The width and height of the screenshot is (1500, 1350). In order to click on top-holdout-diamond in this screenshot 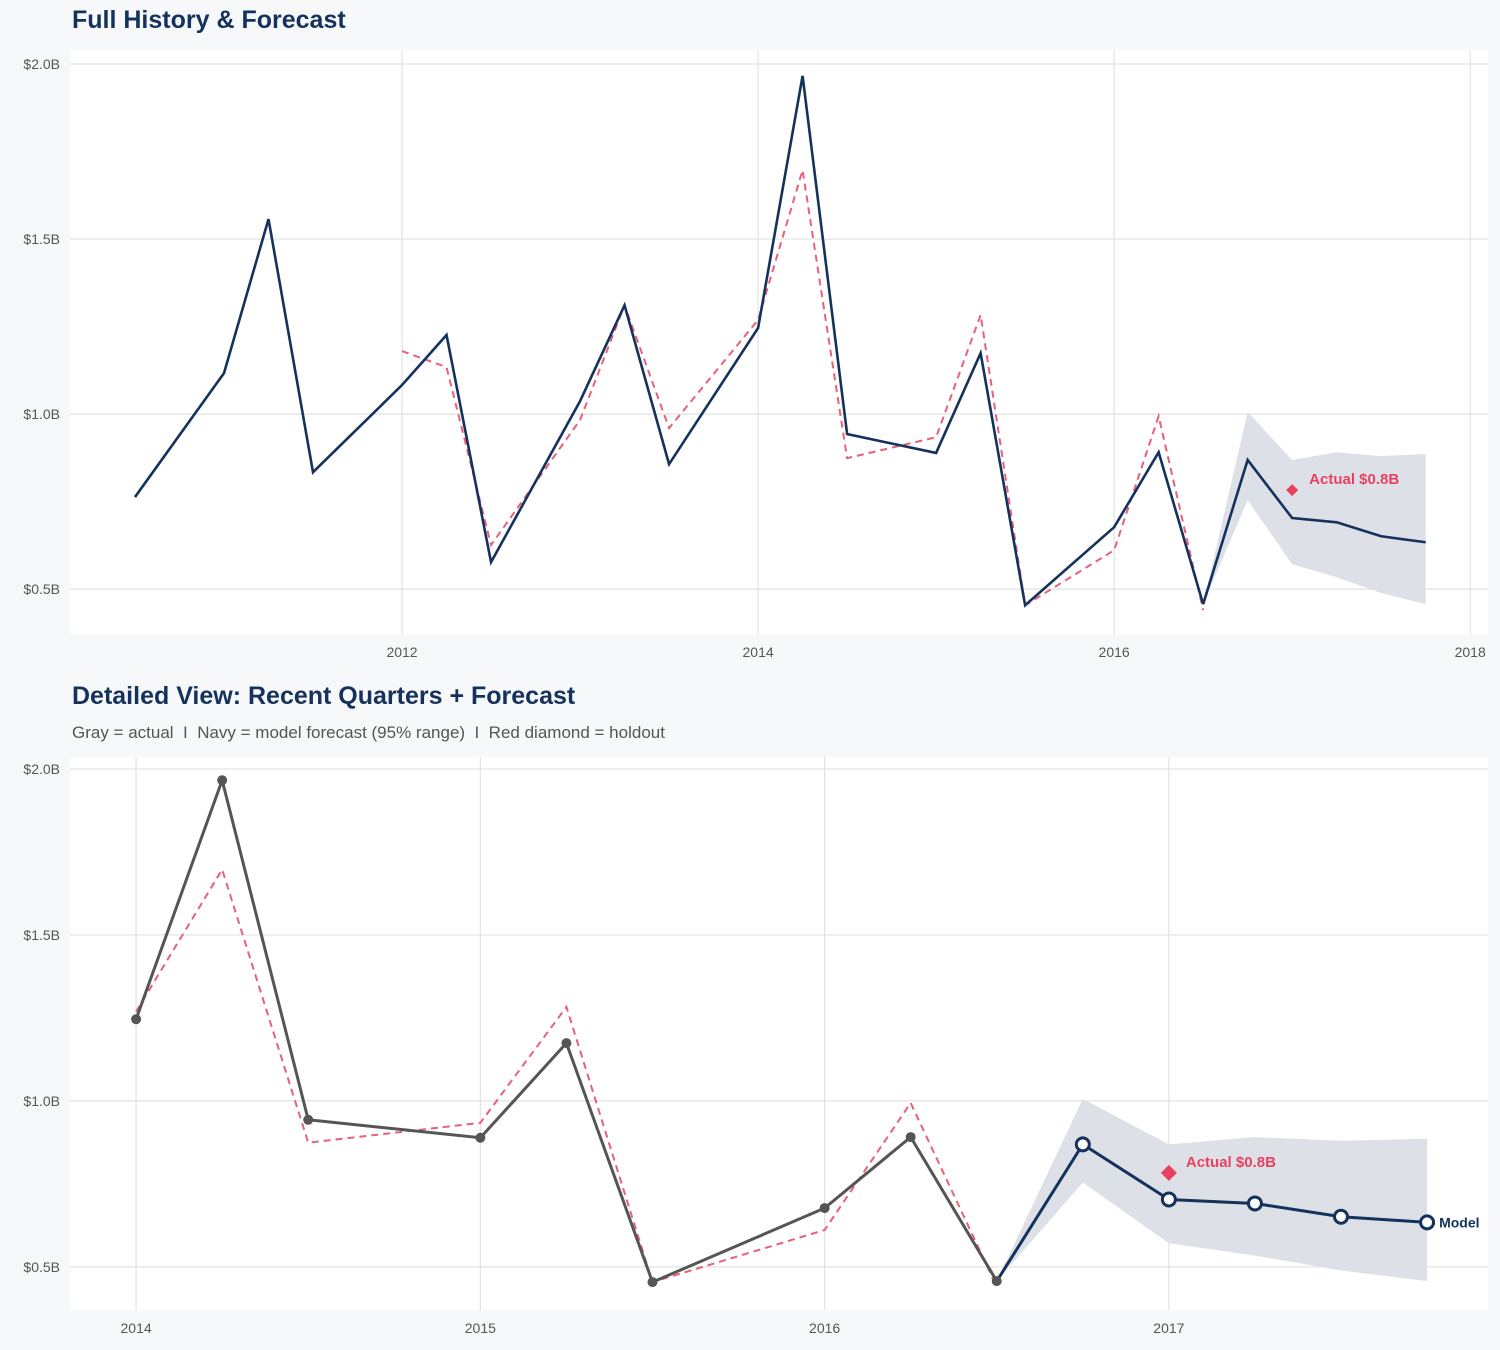, I will do `click(1292, 490)`.